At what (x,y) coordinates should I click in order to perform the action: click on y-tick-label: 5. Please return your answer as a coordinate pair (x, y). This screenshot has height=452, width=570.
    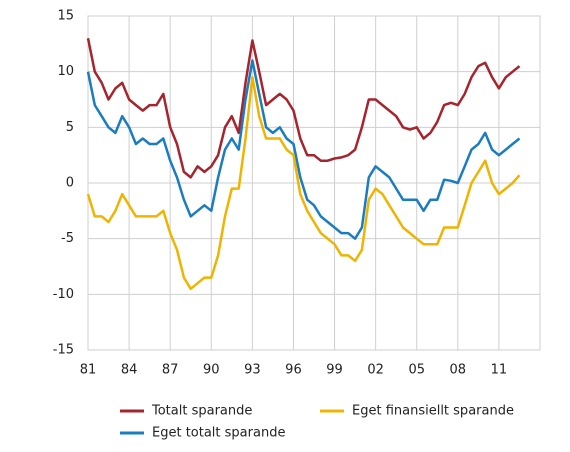
    Looking at the image, I should click on (70, 127).